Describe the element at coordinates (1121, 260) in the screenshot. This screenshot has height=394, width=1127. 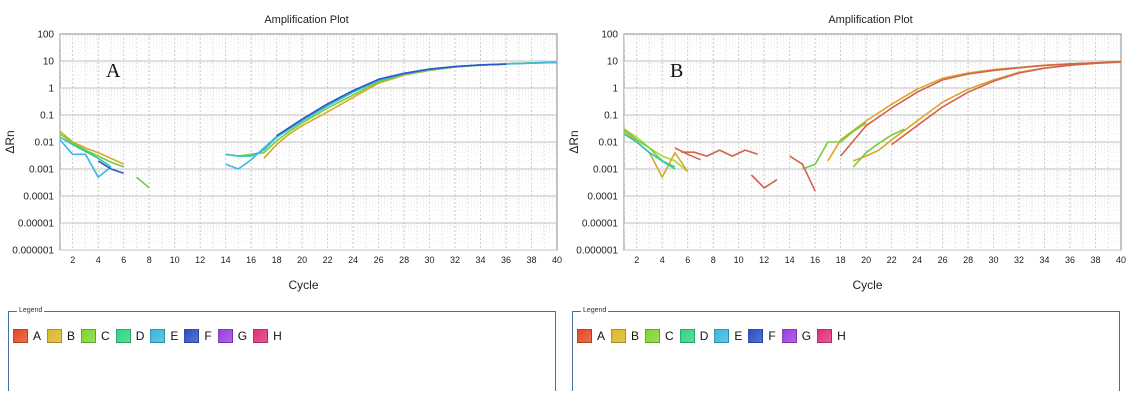
I see `x-tick-label: 40` at that location.